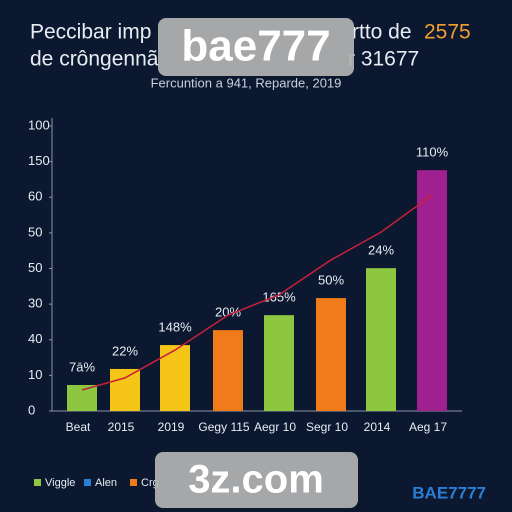  I want to click on y-tick-label: 60, so click(35, 196).